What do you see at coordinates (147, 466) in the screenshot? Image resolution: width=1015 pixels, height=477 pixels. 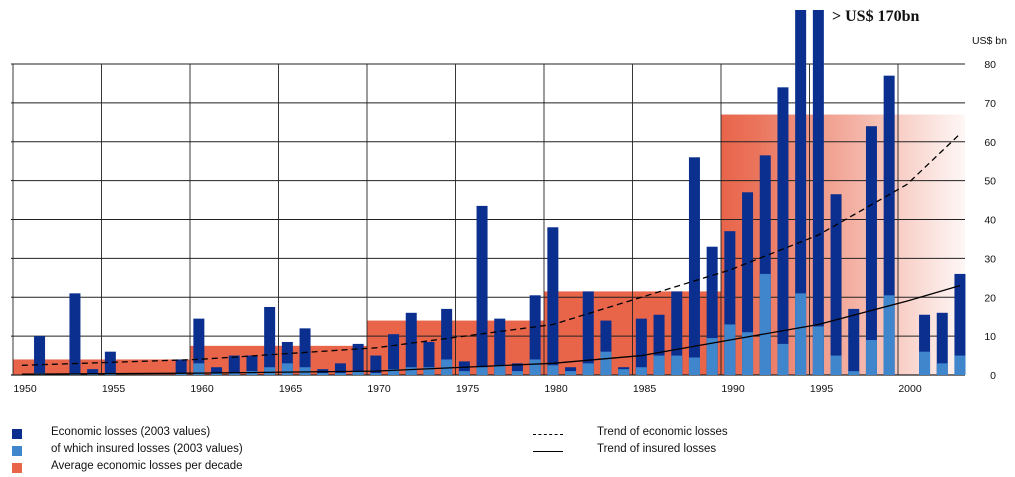 I see `legend-label-decade: Average economic losses per decade` at bounding box center [147, 466].